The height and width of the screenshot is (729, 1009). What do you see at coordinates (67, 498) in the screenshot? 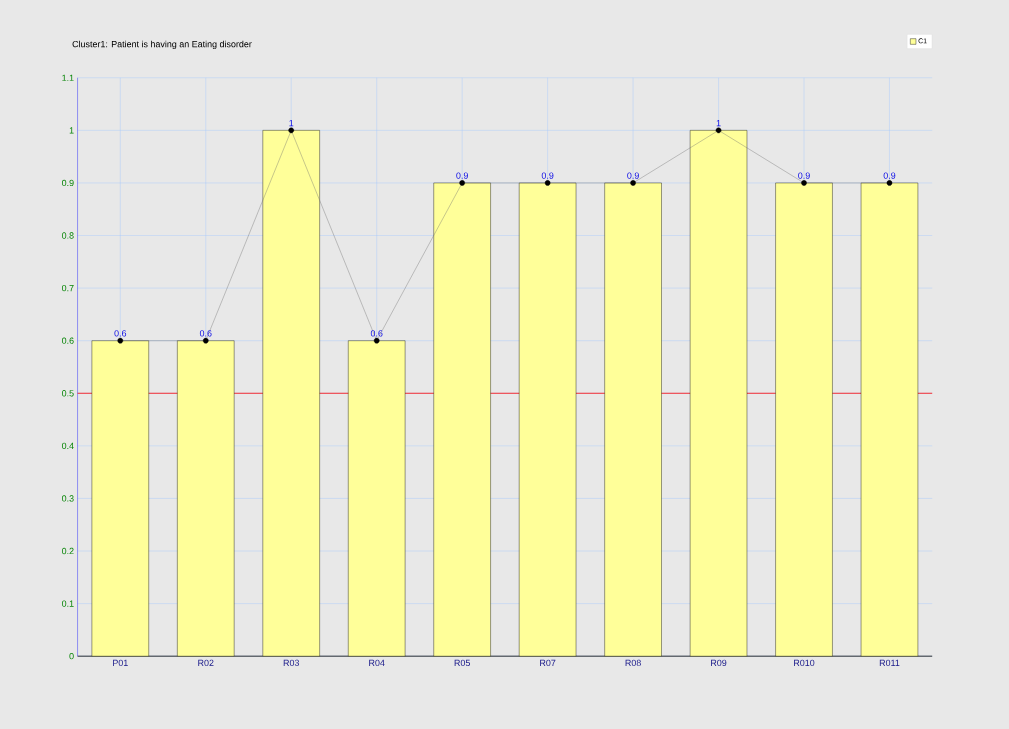
I see `y-tick-label: 0.3` at bounding box center [67, 498].